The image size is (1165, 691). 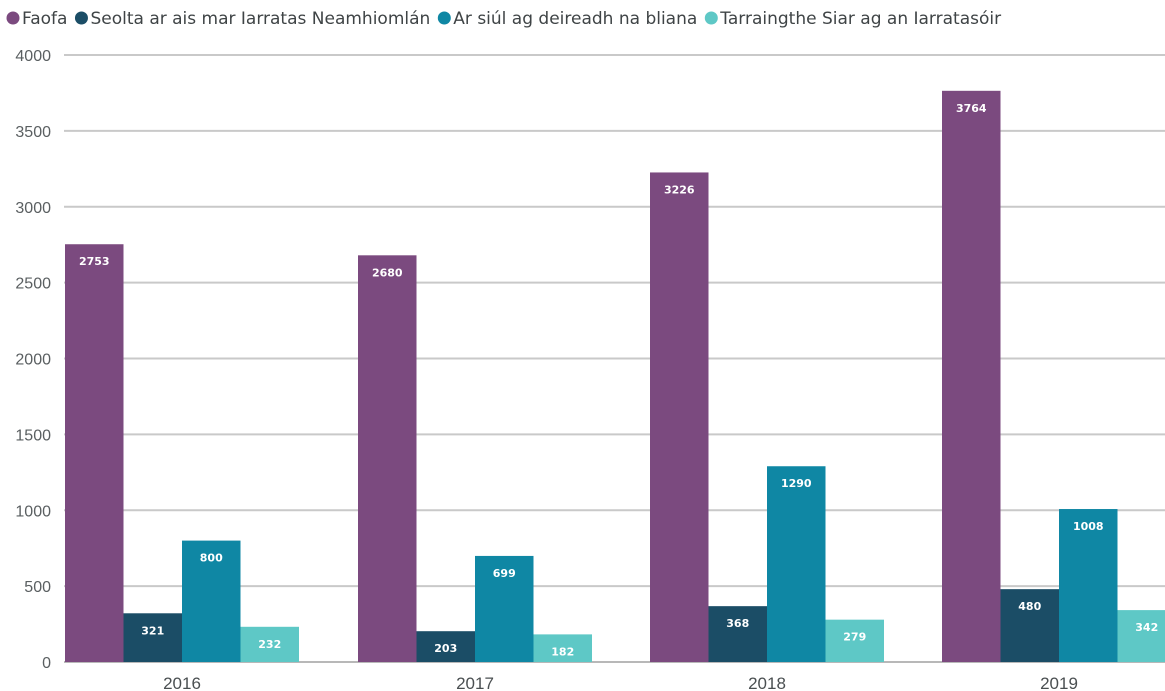 What do you see at coordinates (152, 630) in the screenshot?
I see `data-label: 321` at bounding box center [152, 630].